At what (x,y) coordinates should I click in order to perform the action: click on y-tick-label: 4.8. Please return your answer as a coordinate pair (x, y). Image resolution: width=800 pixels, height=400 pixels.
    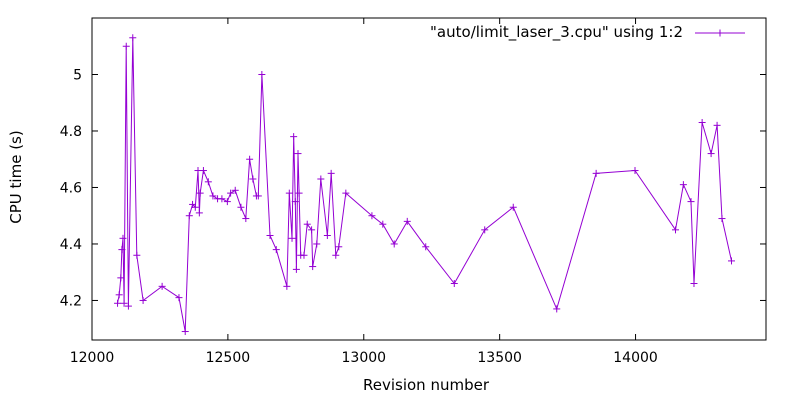
    Looking at the image, I should click on (71, 132).